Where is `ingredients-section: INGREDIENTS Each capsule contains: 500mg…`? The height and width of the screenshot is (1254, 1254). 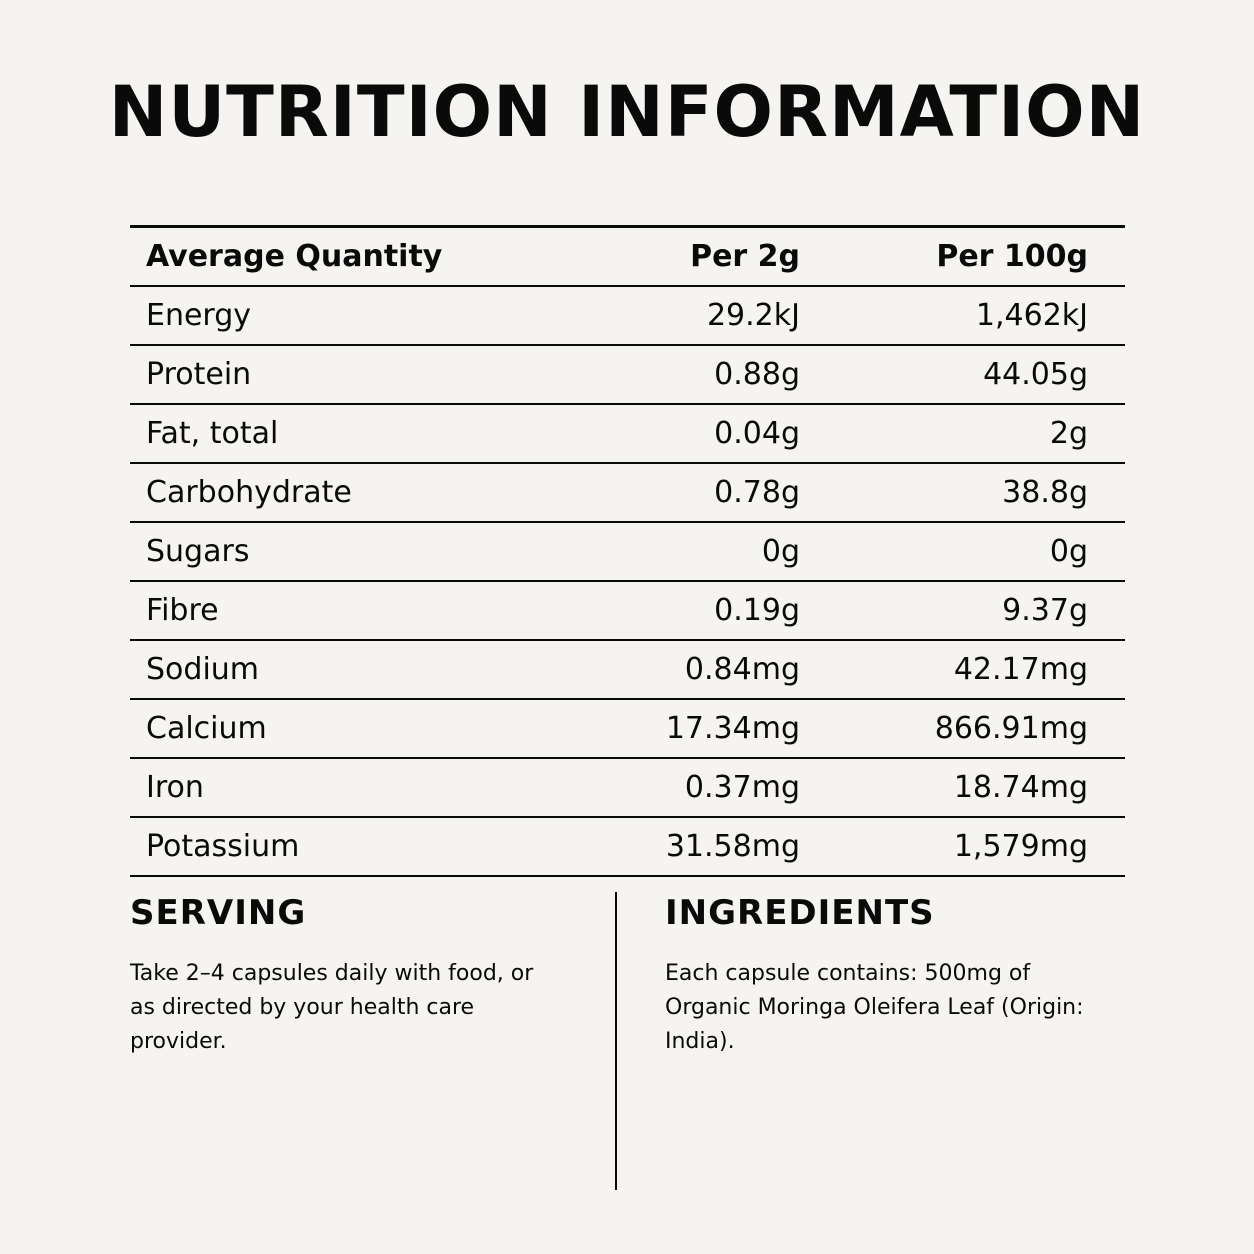 ingredients-section: INGREDIENTS Each capsule contains: 500mg… is located at coordinates (880, 976).